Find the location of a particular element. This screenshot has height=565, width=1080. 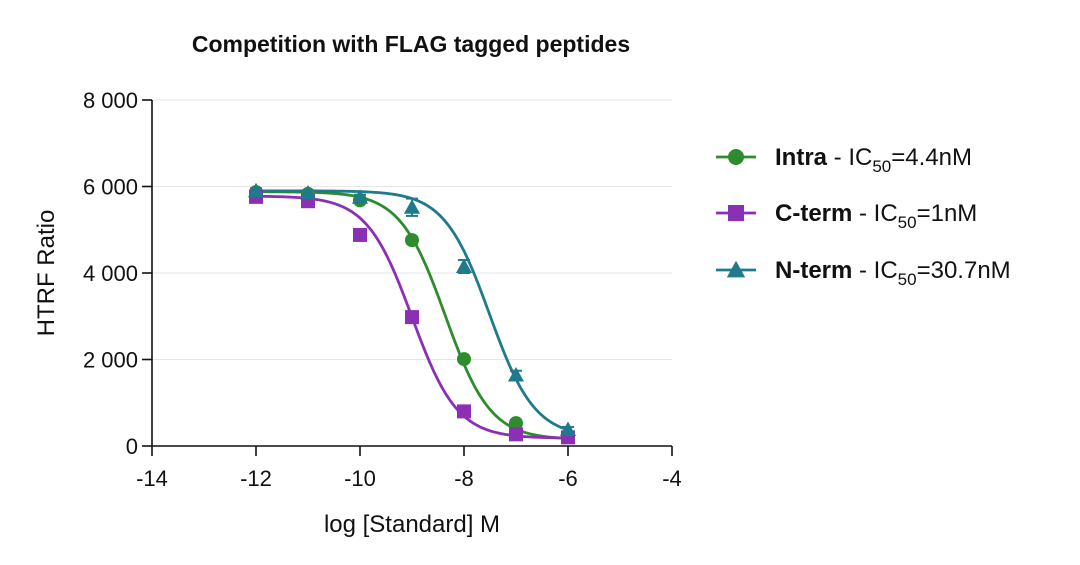

legend-series-name: Intra is located at coordinates (801, 157).